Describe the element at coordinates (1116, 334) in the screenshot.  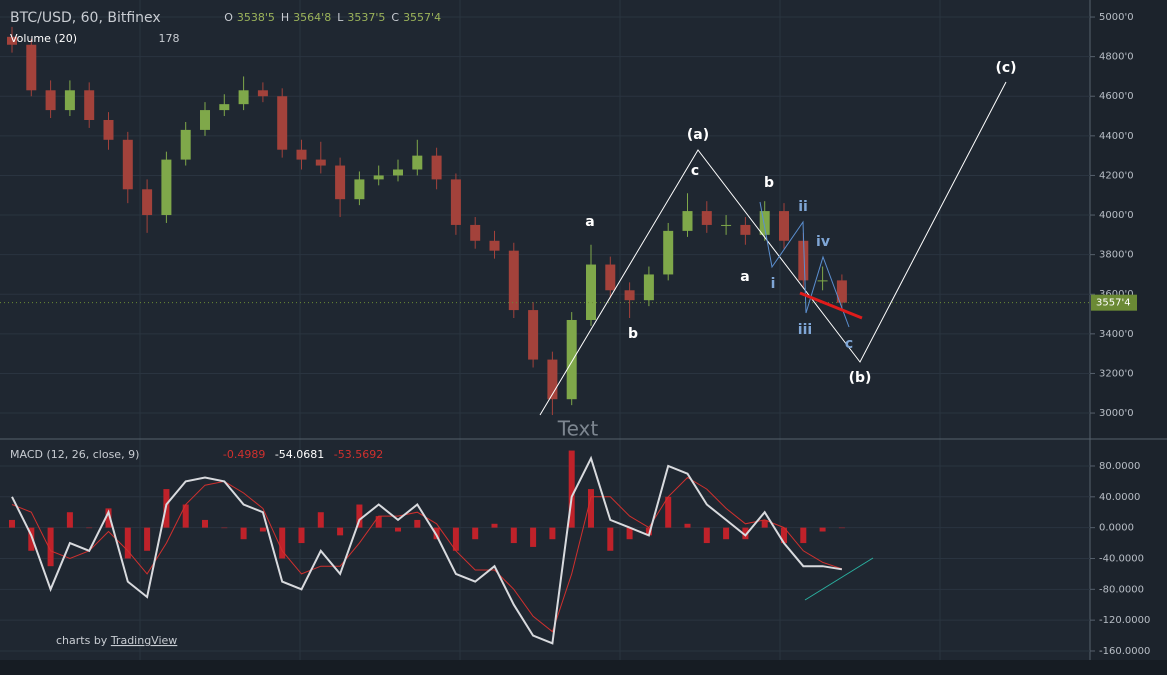
I see `y-tick-label: 3400'0` at that location.